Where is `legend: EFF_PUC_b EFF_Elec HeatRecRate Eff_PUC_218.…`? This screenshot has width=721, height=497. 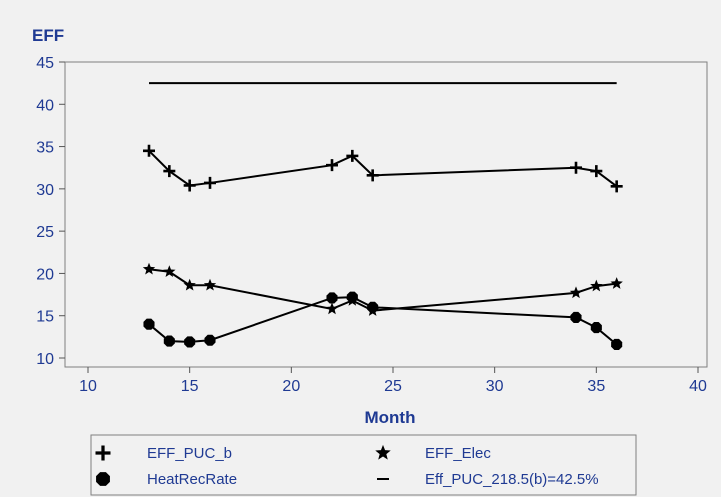
legend: EFF_PUC_b EFF_Elec HeatRecRate Eff_PUC_218.… is located at coordinates (363, 465).